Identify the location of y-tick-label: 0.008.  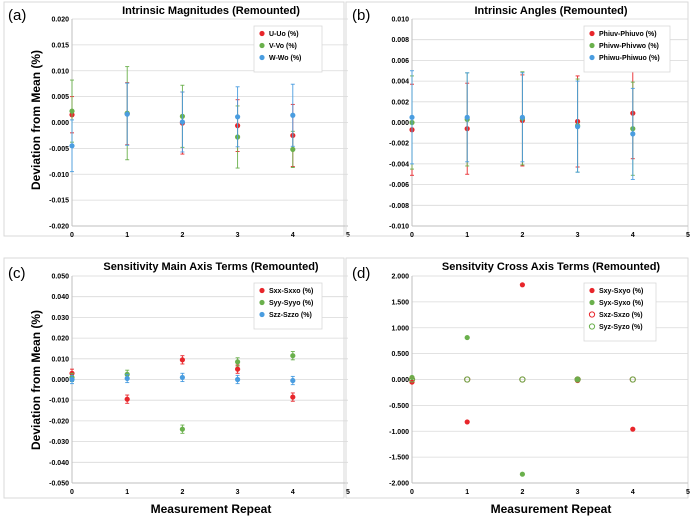
(400, 40).